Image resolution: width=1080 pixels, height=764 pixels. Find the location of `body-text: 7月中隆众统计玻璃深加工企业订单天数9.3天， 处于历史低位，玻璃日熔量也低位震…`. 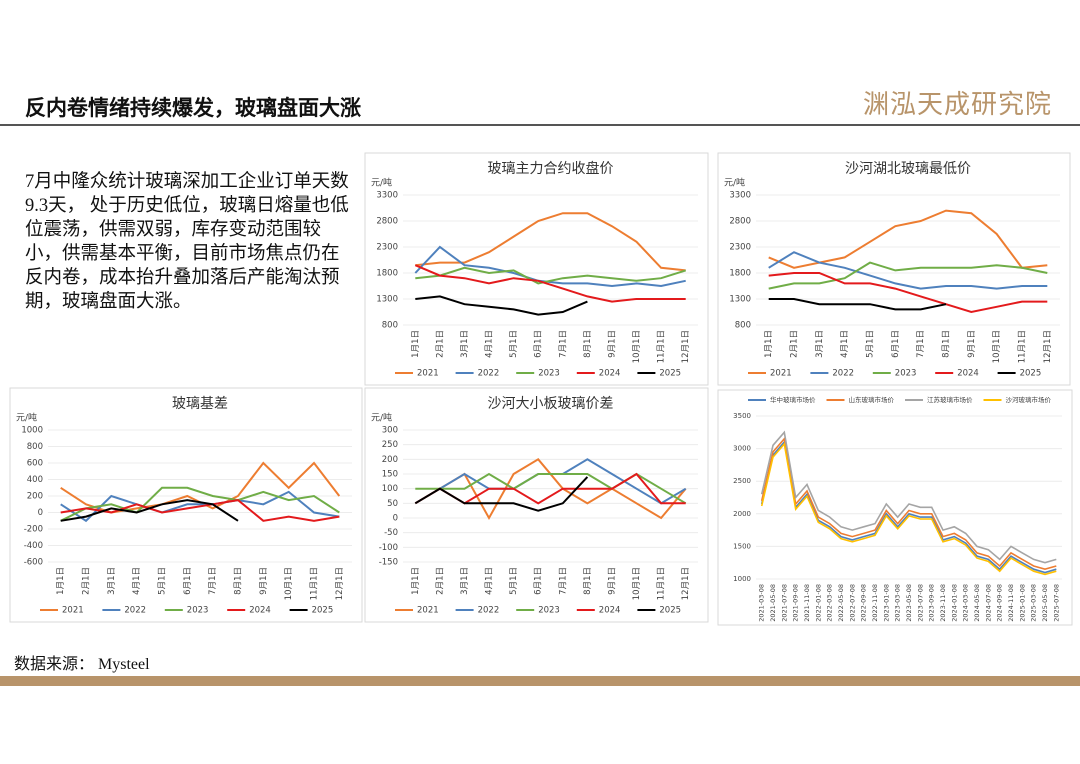

body-text: 7月中隆众统计玻璃深加工企业订单天数9.3天， 处于历史低位，玻璃日熔量也低位震… is located at coordinates (187, 242).